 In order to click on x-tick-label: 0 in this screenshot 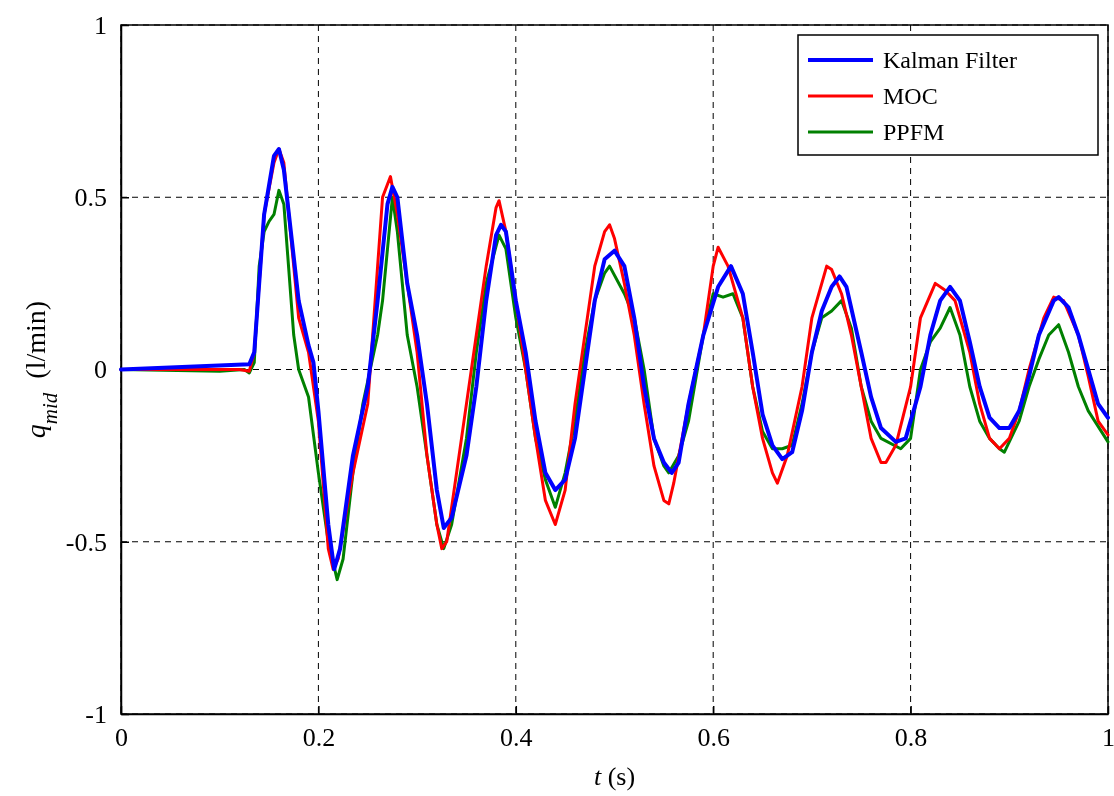, I will do `click(121, 738)`.